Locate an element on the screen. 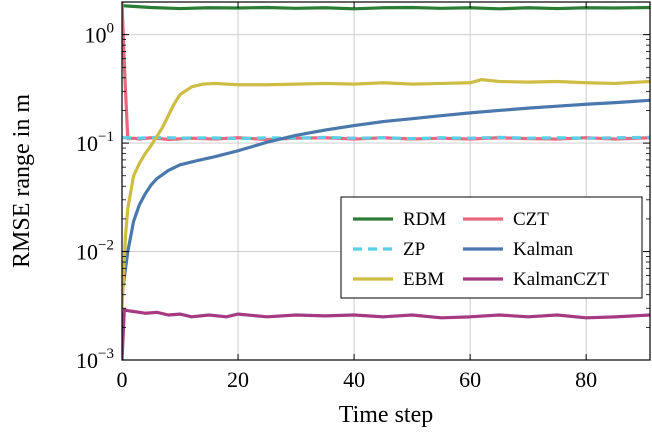  x-tick-label: 60 is located at coordinates (470, 379).